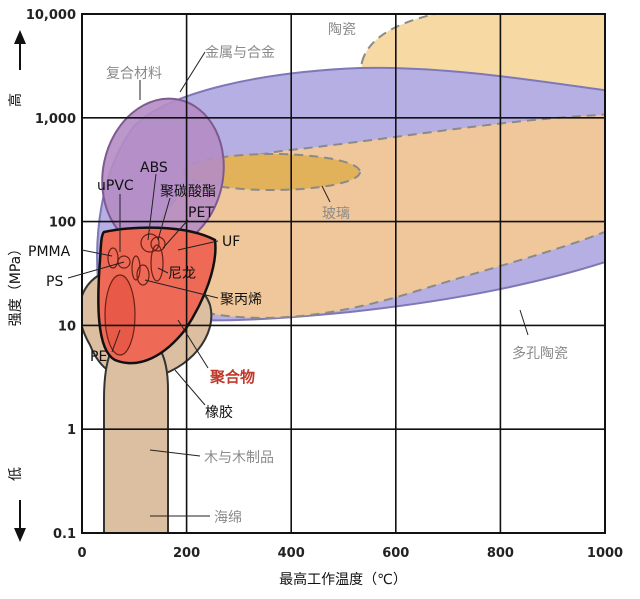 This screenshot has width=640, height=599. Describe the element at coordinates (336, 213) in the screenshot. I see `label-glass: 玻璃` at that location.